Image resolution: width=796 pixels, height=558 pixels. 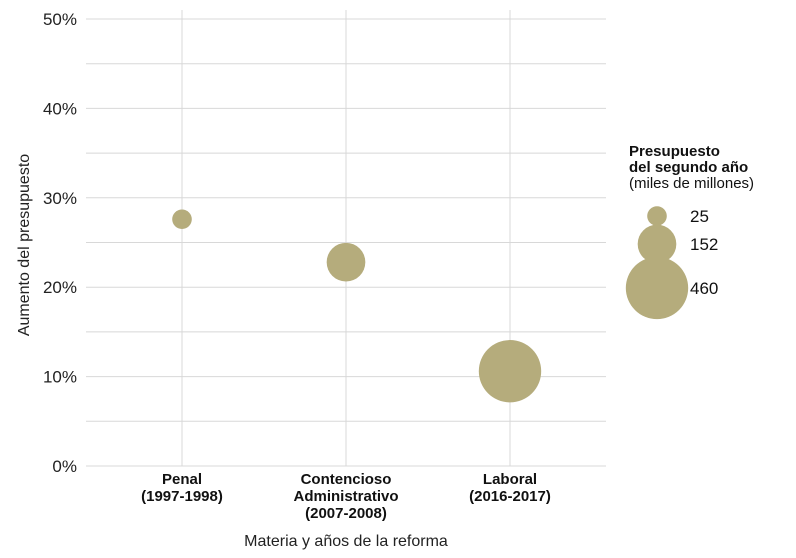 I want to click on legend-title: del segundo año, so click(x=688, y=167).